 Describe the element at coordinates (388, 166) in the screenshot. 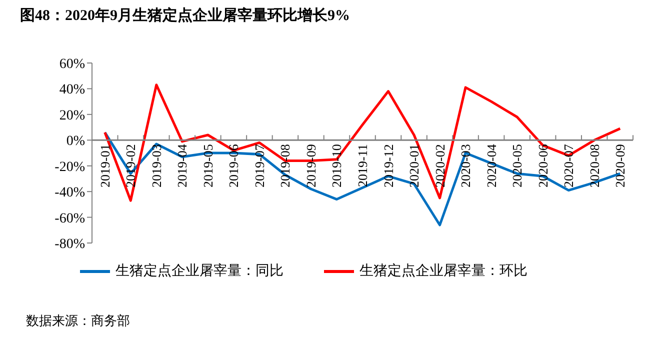

I see `x-tick-label: 2019-12` at that location.